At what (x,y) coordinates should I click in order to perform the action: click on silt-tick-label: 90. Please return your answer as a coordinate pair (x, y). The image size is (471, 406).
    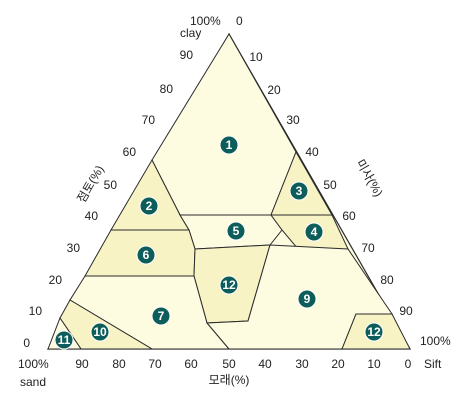
    Looking at the image, I should click on (406, 311).